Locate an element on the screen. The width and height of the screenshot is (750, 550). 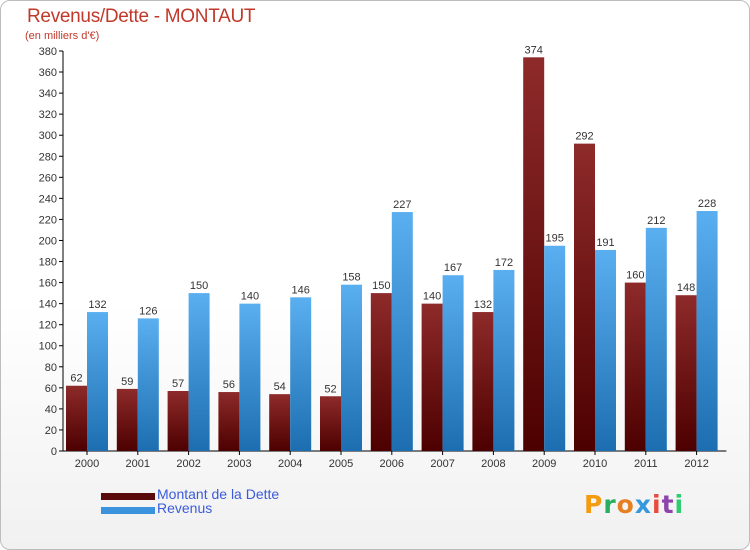
data-label-revenus: 212 is located at coordinates (656, 221).